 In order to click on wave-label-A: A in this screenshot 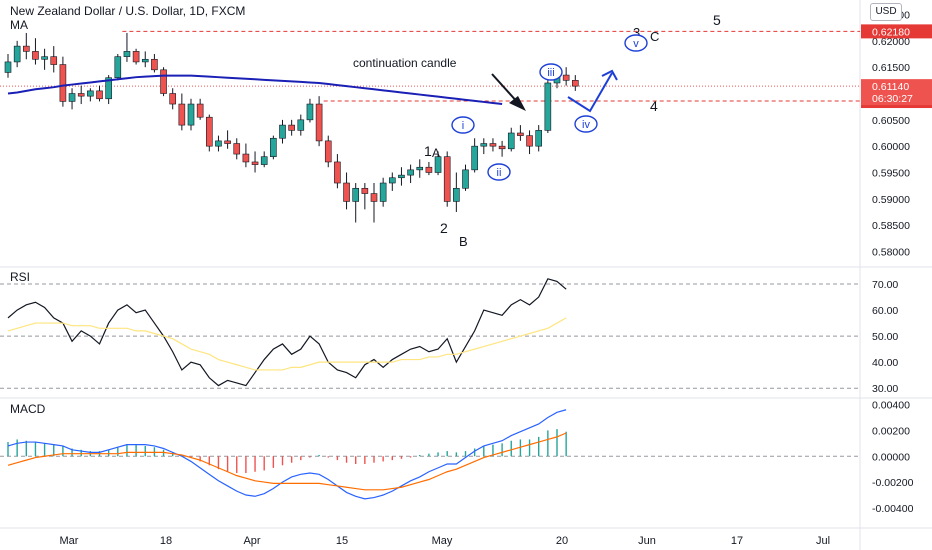, I will do `click(436, 153)`.